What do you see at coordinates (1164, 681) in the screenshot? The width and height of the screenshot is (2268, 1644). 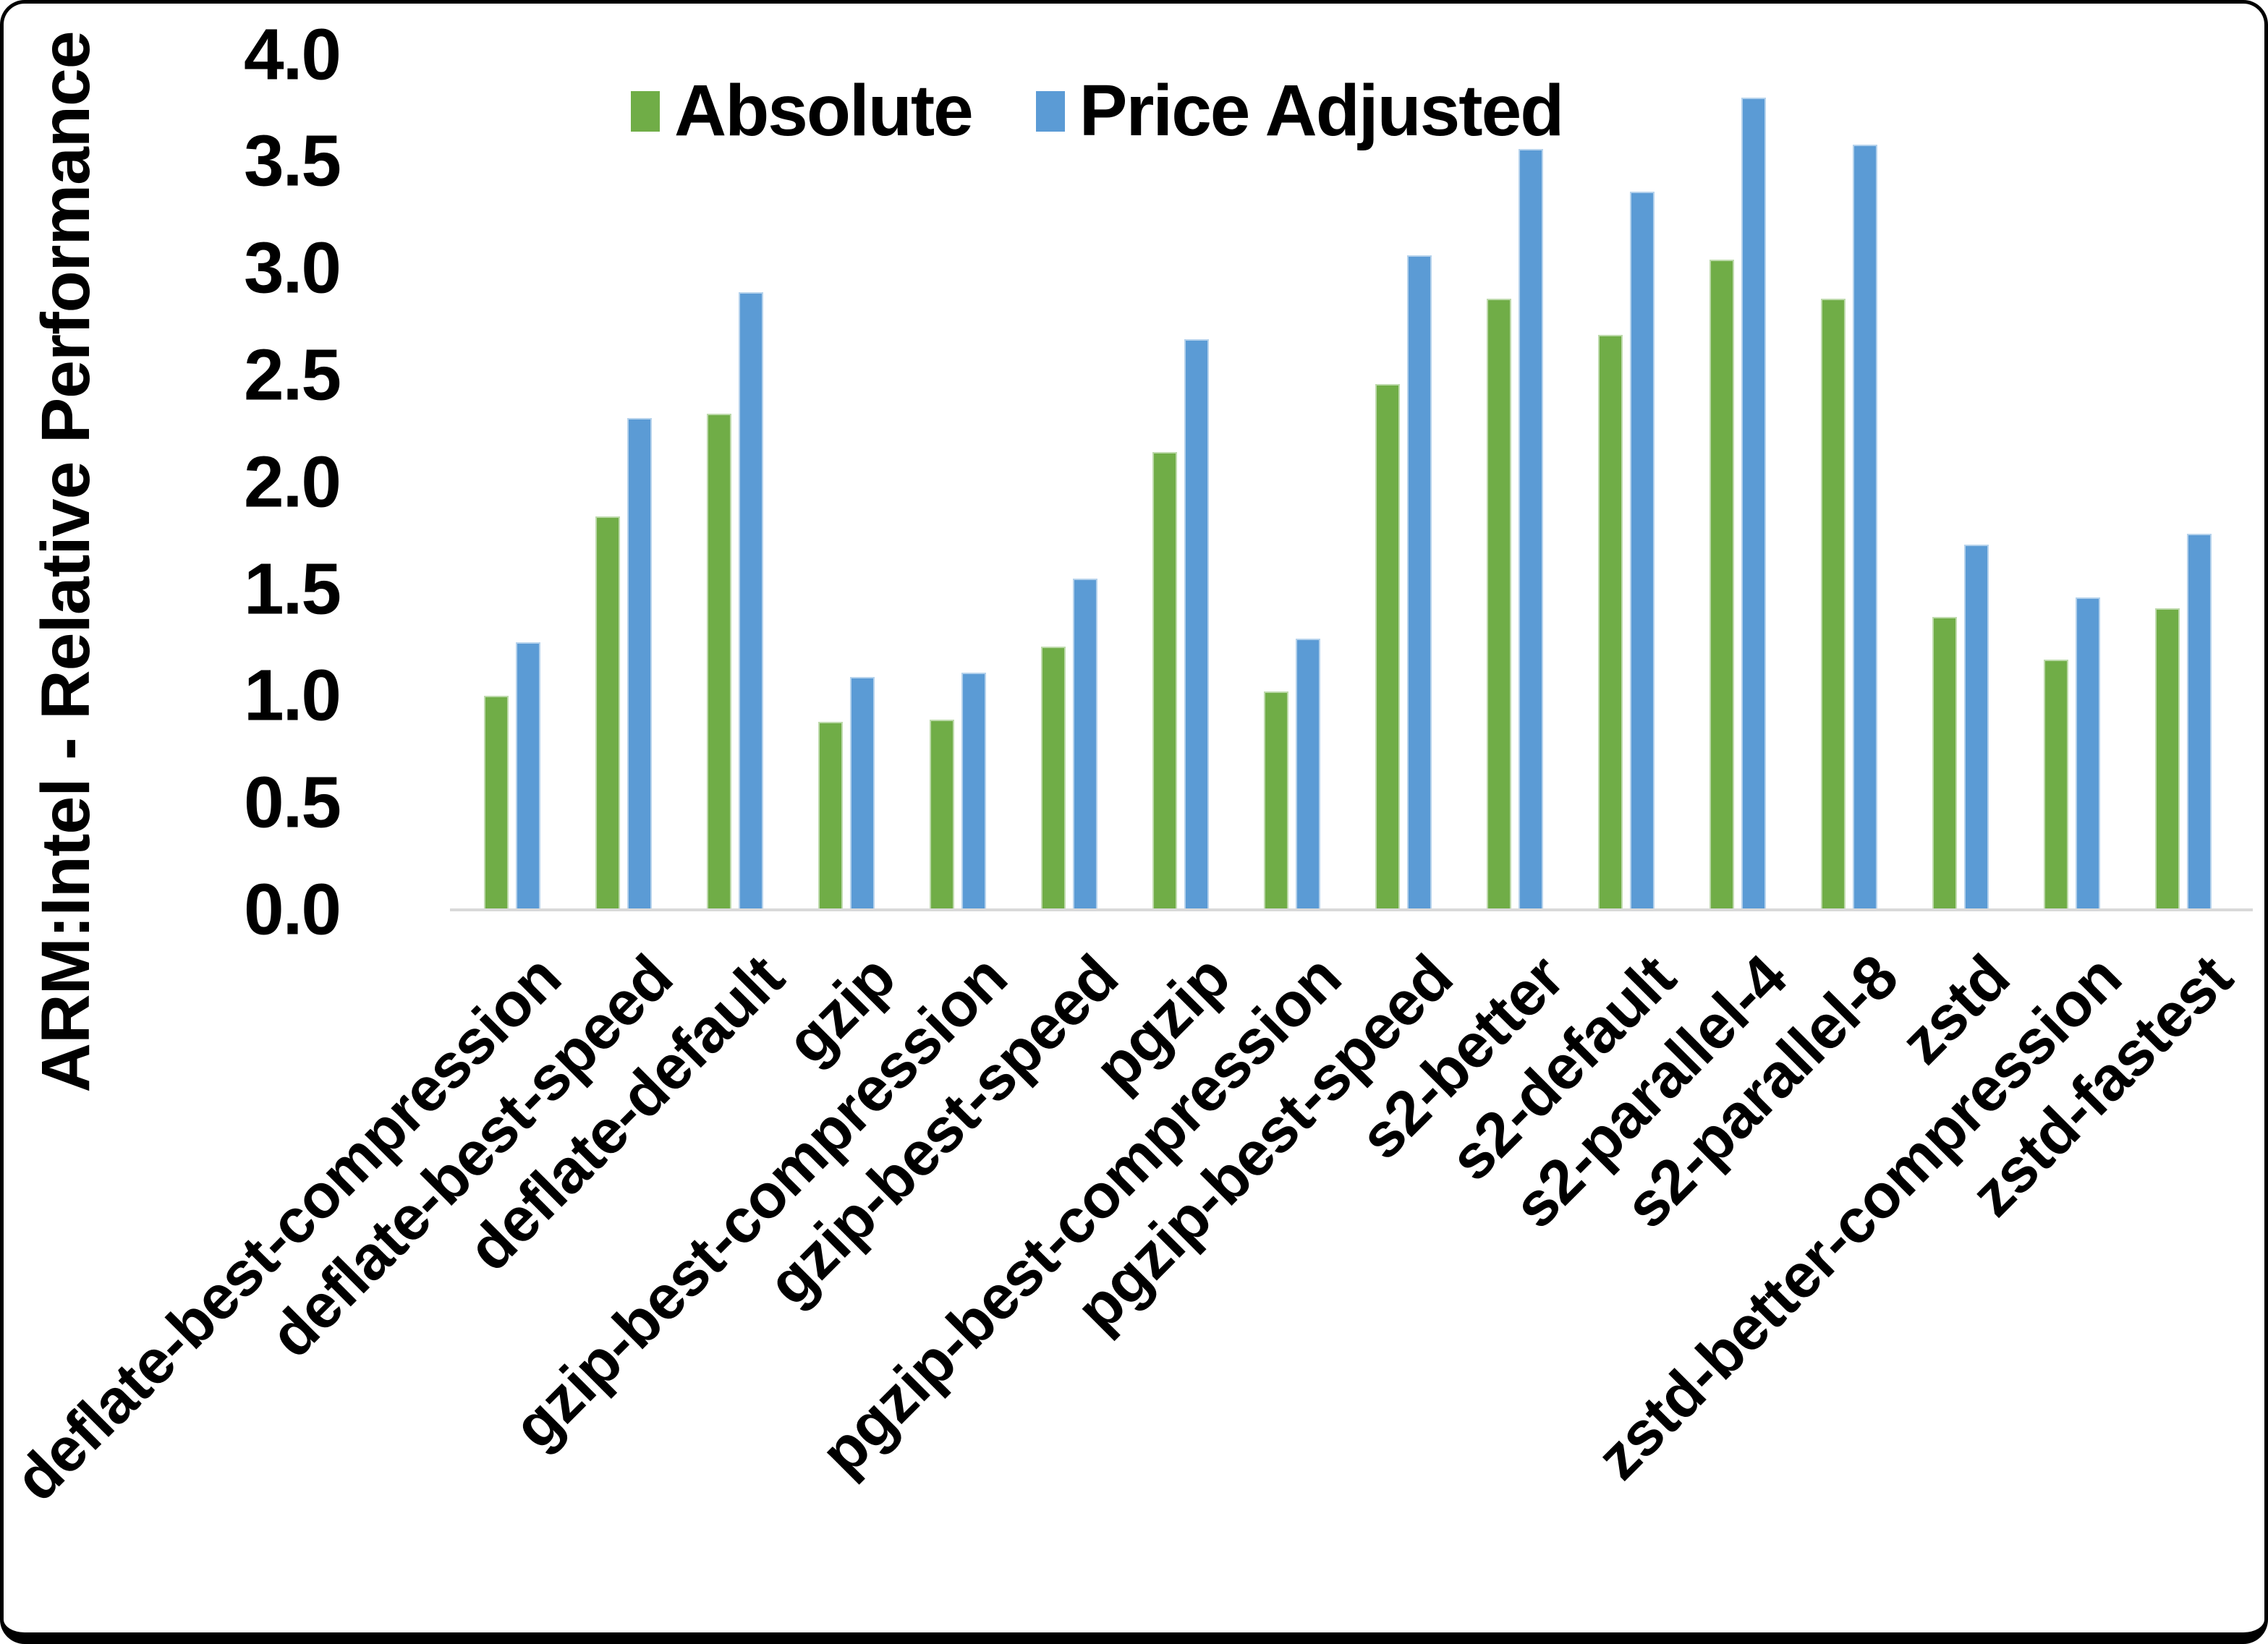 I see `bar-absolute-pgzip` at bounding box center [1164, 681].